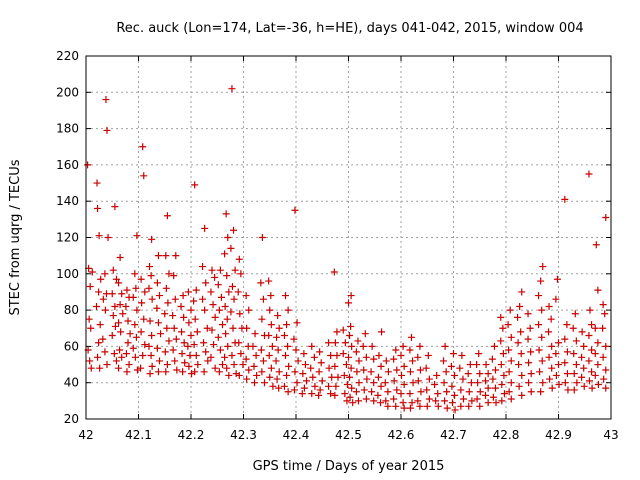 This screenshot has width=640, height=480. I want to click on y-tick-label: 20, so click(71, 419).